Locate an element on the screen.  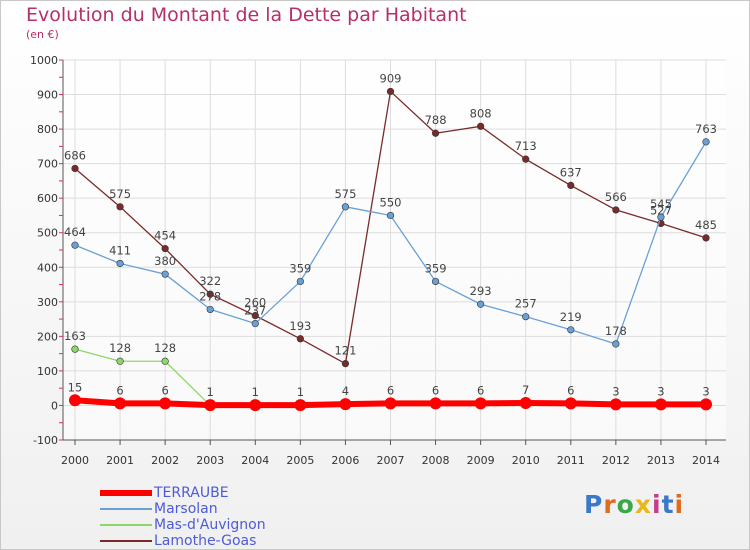
data-label: 527 is located at coordinates (661, 210).